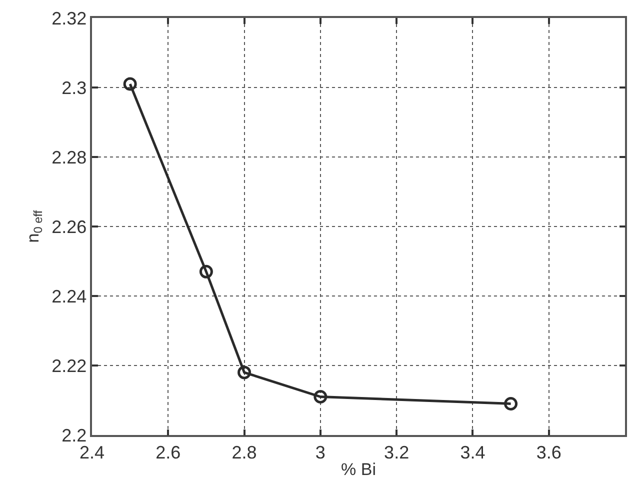 The height and width of the screenshot is (497, 633). I want to click on x-tick-label: 2.6, so click(168, 452).